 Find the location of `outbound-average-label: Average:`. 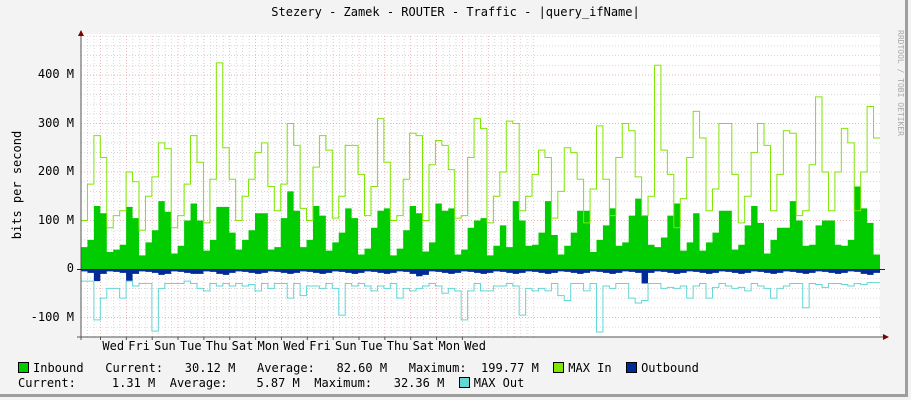

outbound-average-label: Average: is located at coordinates (198, 383).